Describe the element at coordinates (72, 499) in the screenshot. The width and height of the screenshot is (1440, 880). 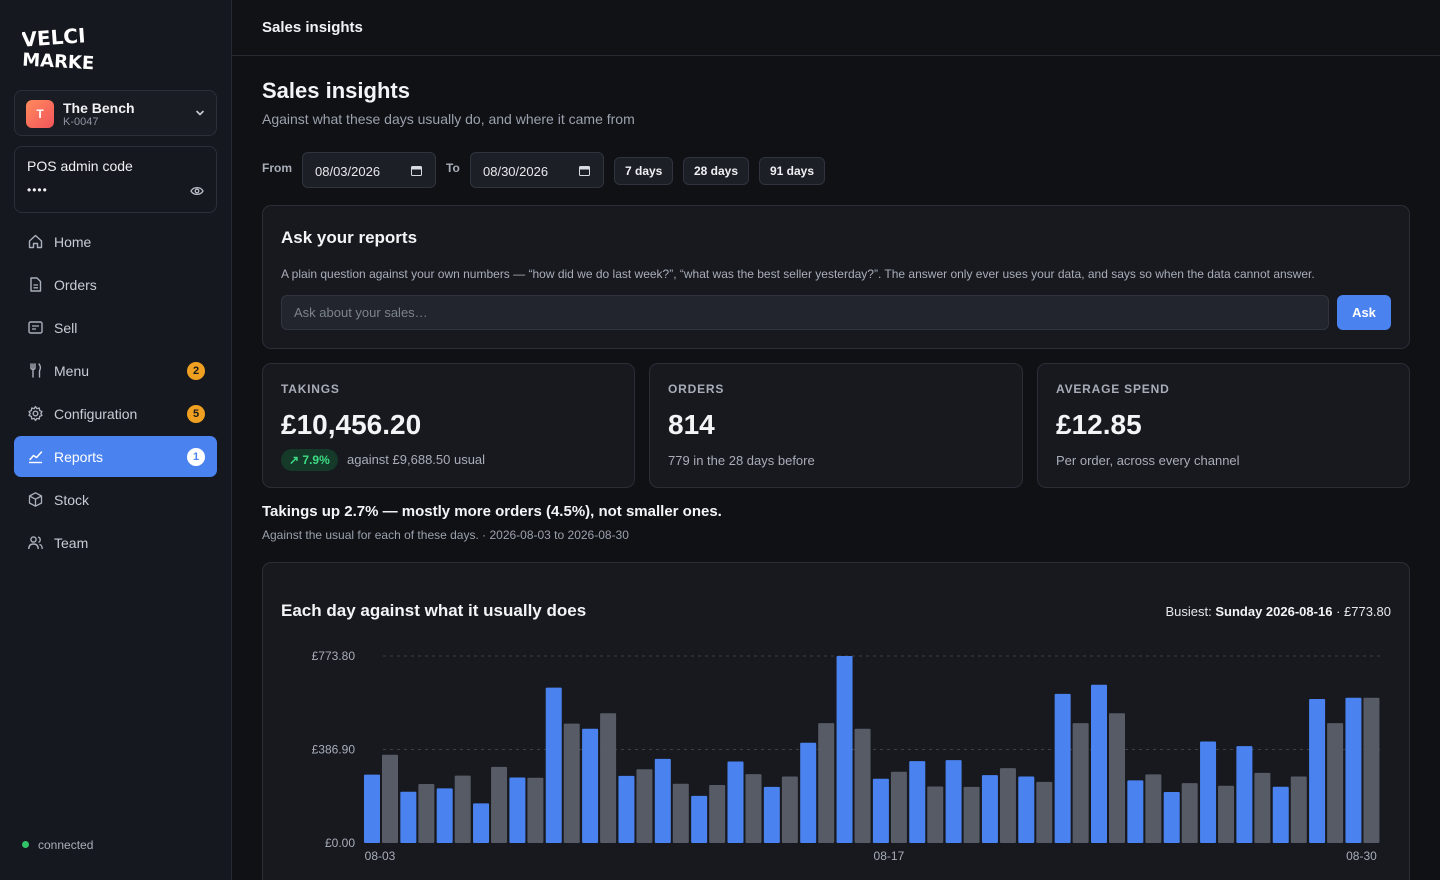
I see `sidebar-item-label: Stock` at that location.